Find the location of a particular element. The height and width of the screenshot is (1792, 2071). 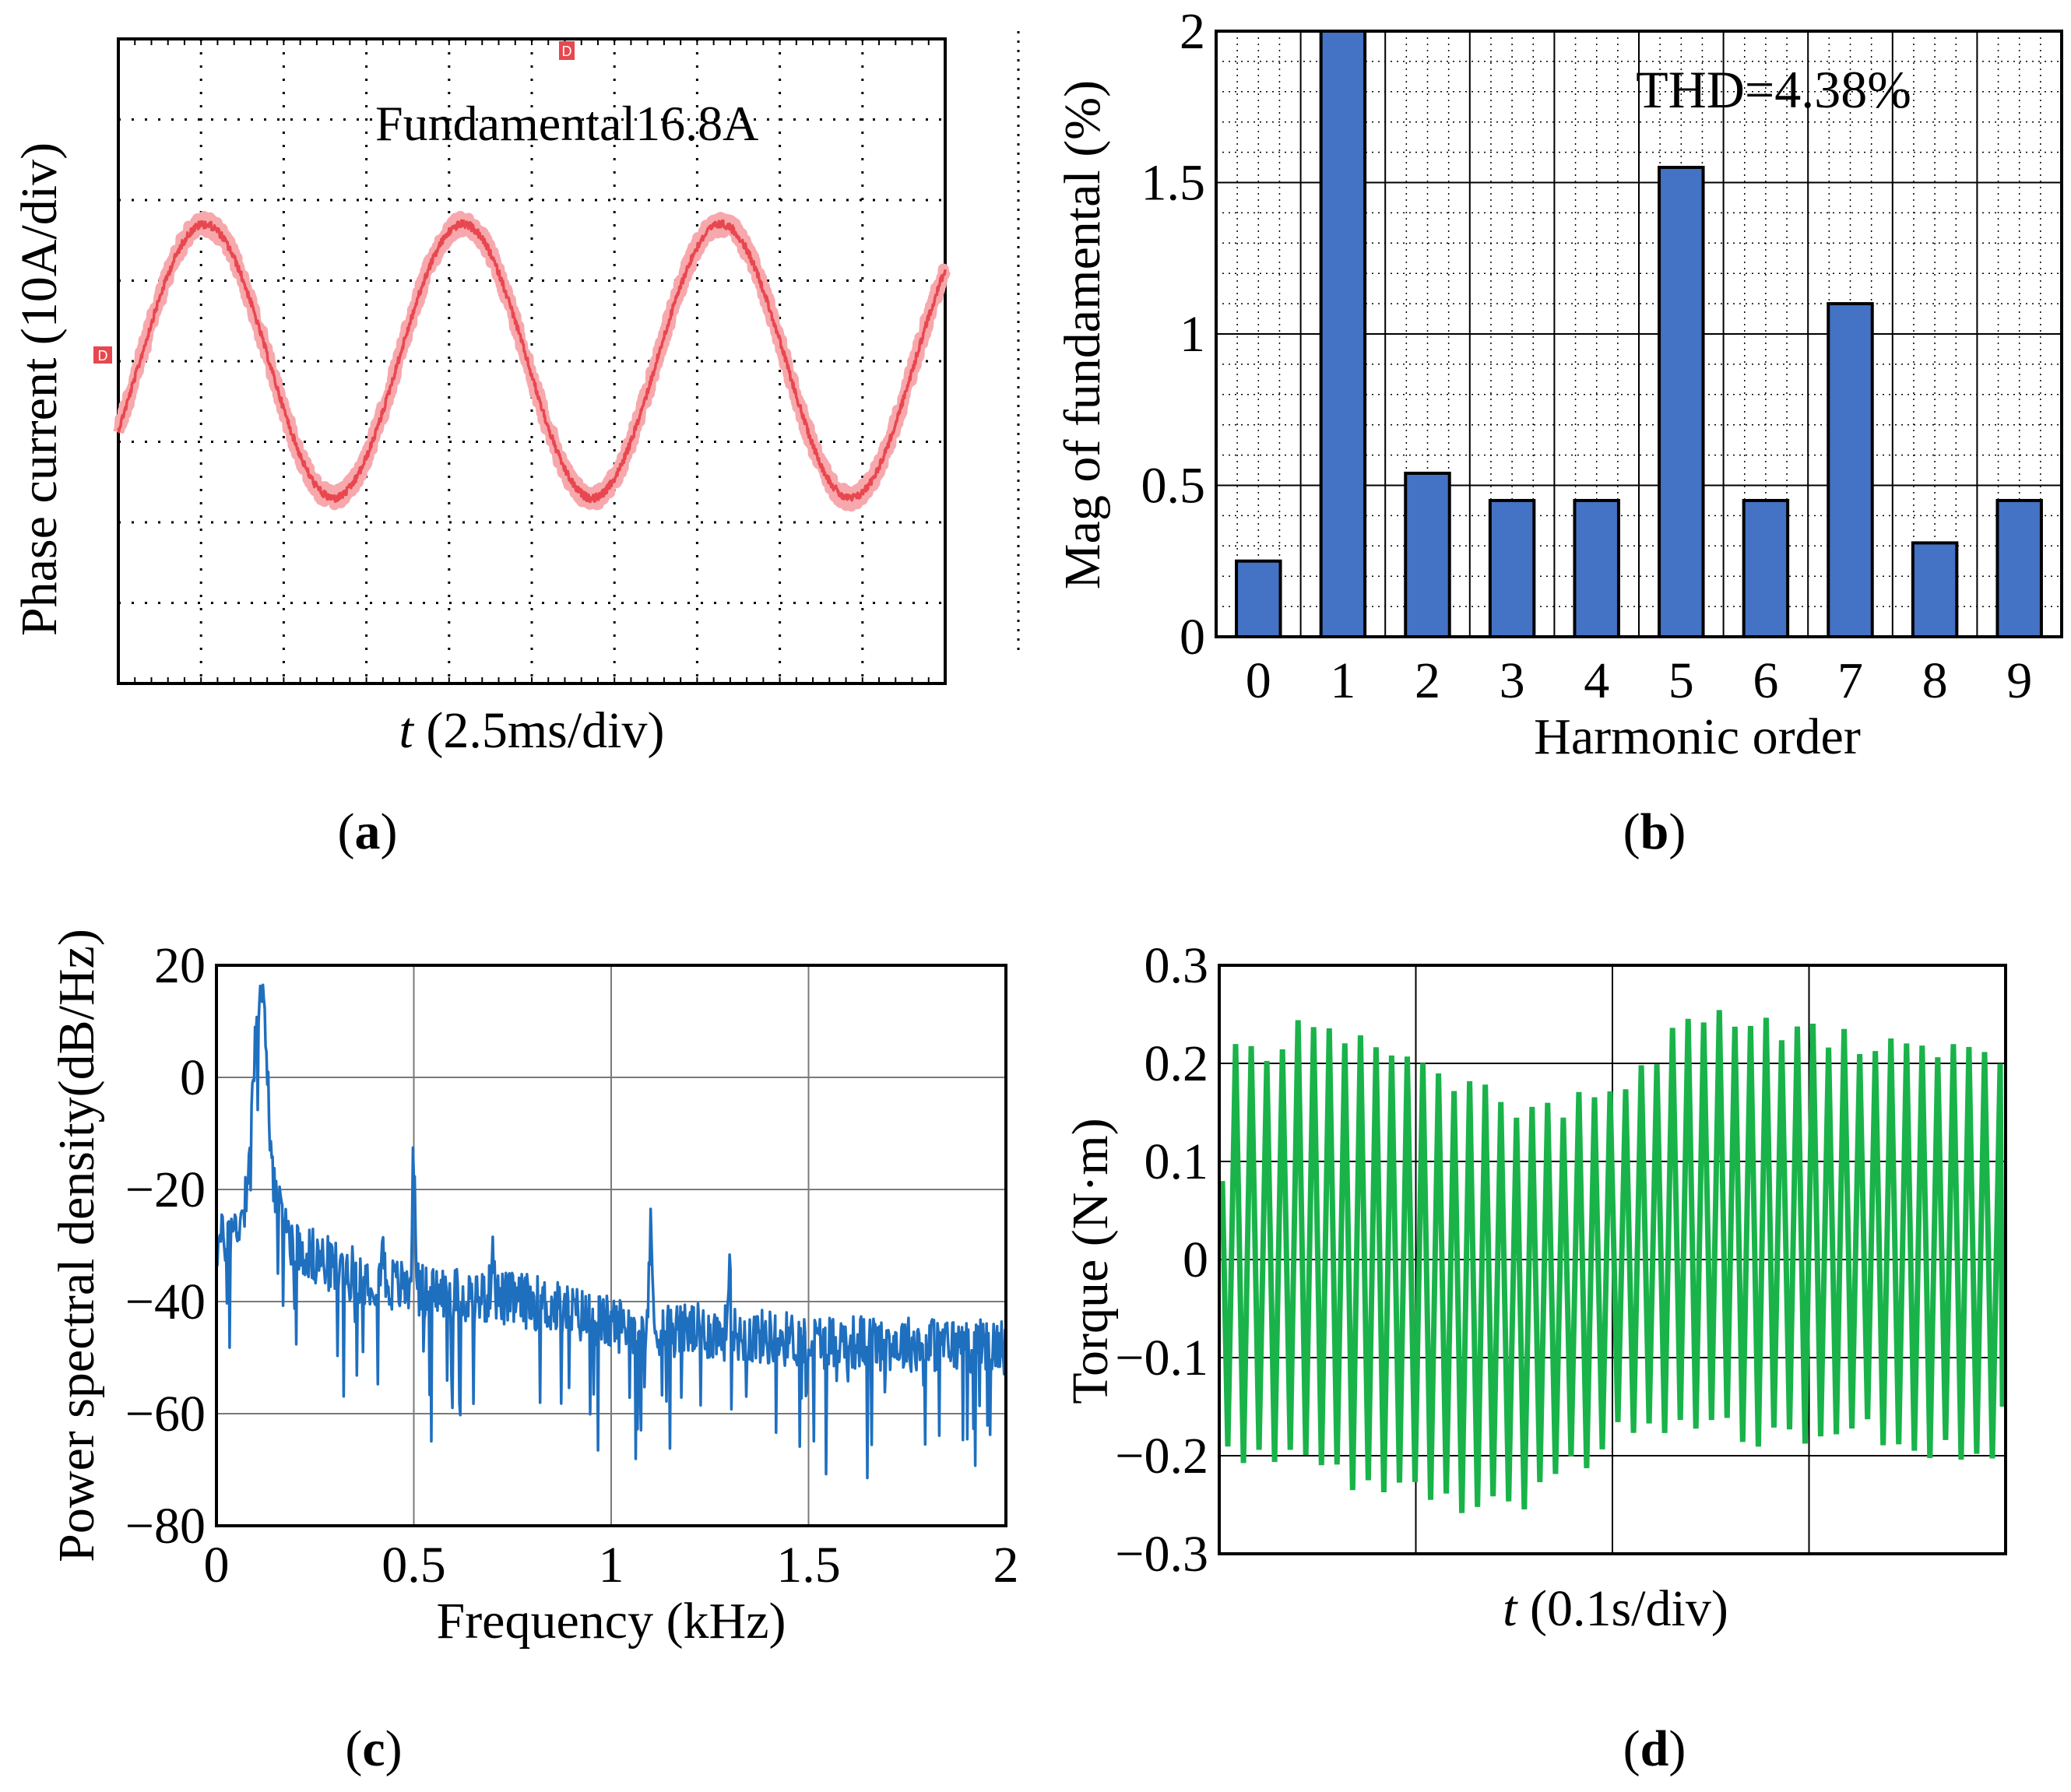

y-tick-label: 1.5 is located at coordinates (1173, 183).